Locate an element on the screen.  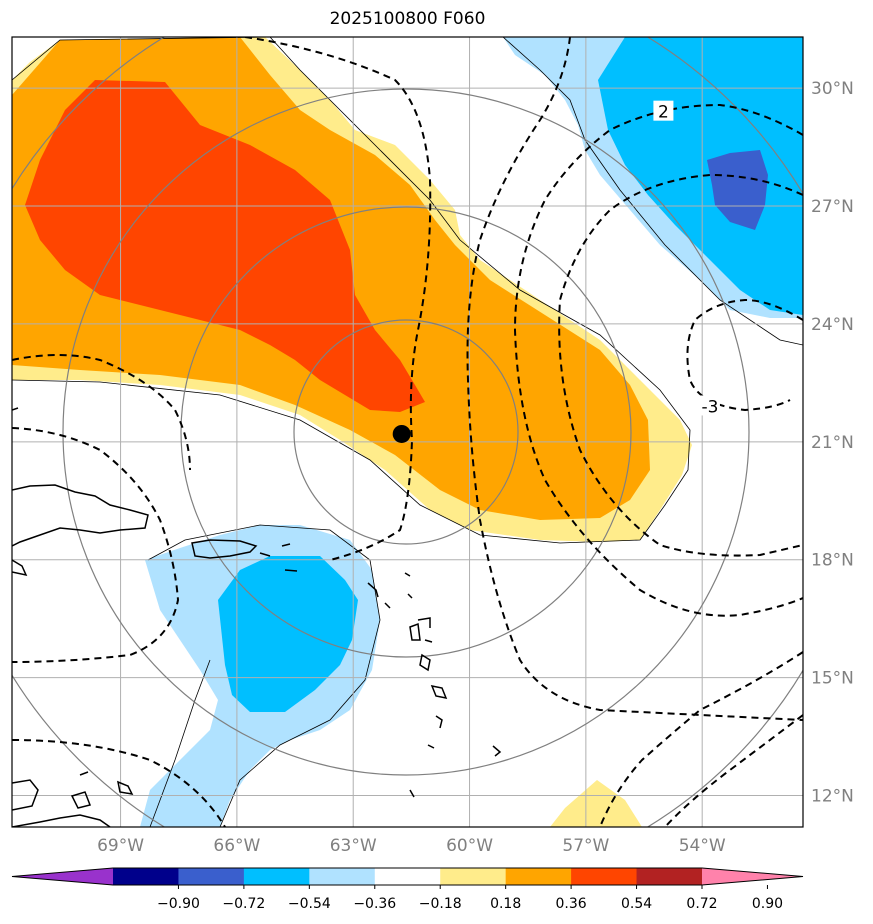
latitude-tick-label: 24°N is located at coordinates (832, 325).